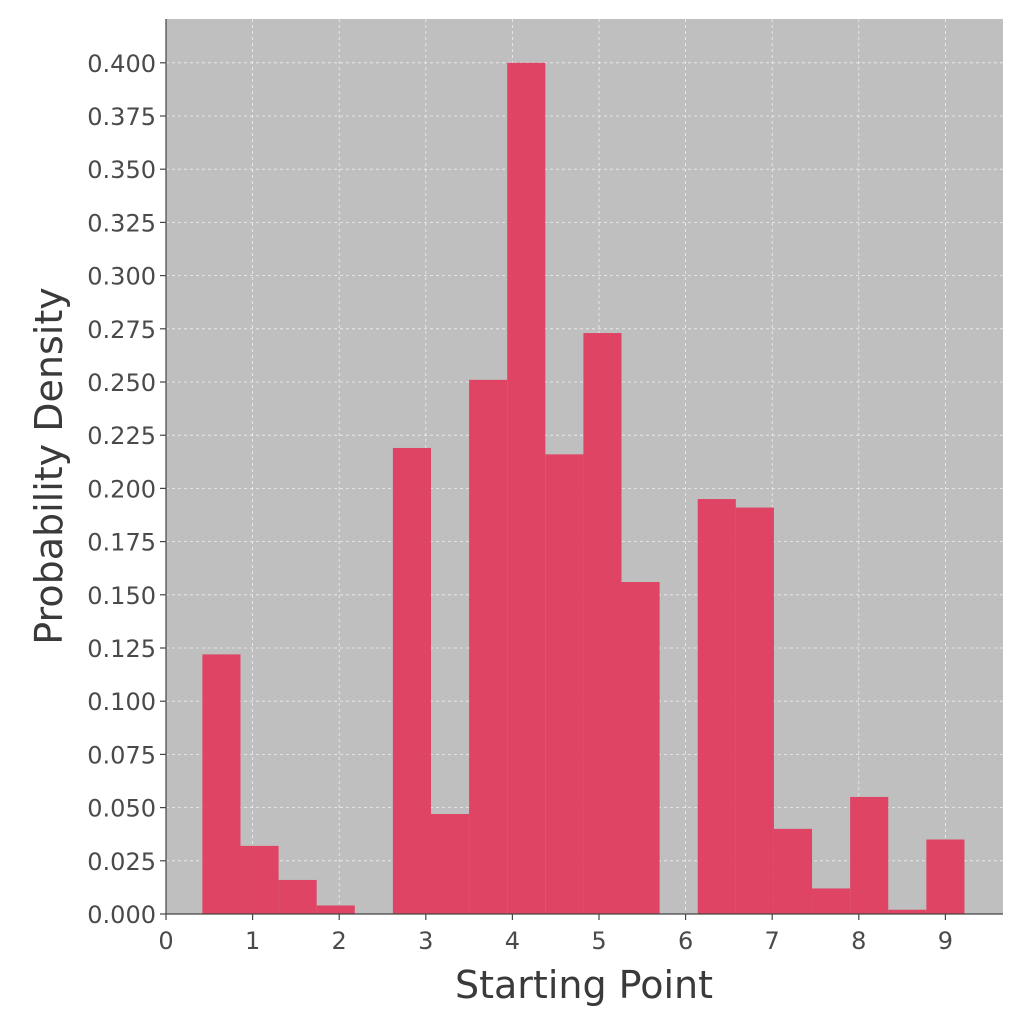  What do you see at coordinates (121, 809) in the screenshot?
I see `y-tick-label: 0.050` at bounding box center [121, 809].